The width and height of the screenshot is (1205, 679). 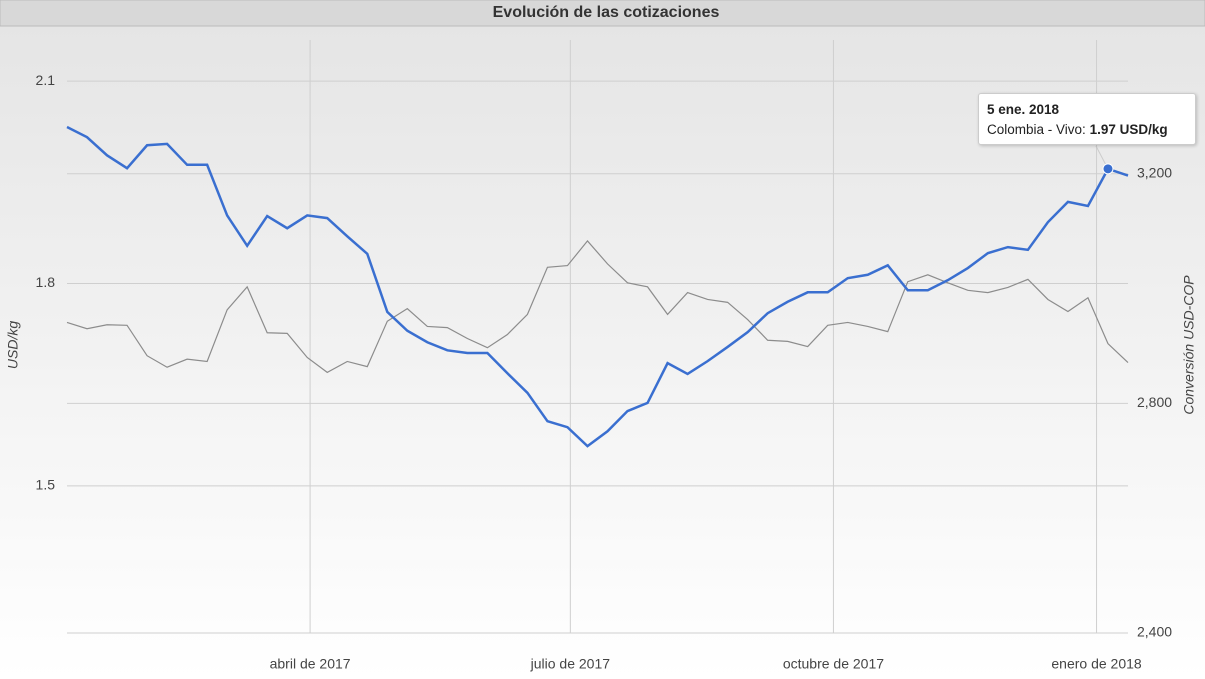 I want to click on tooltip-series: Colombia - Vivo, so click(x=1036, y=129).